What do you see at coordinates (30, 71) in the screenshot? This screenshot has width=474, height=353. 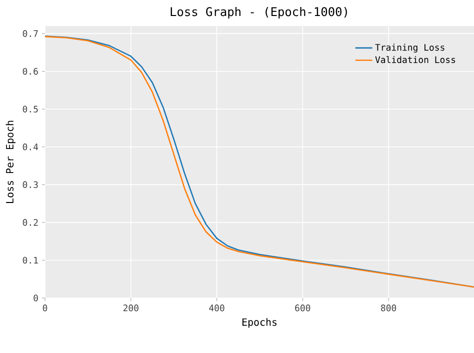 I see `y-tick-label: 0.6` at bounding box center [30, 71].